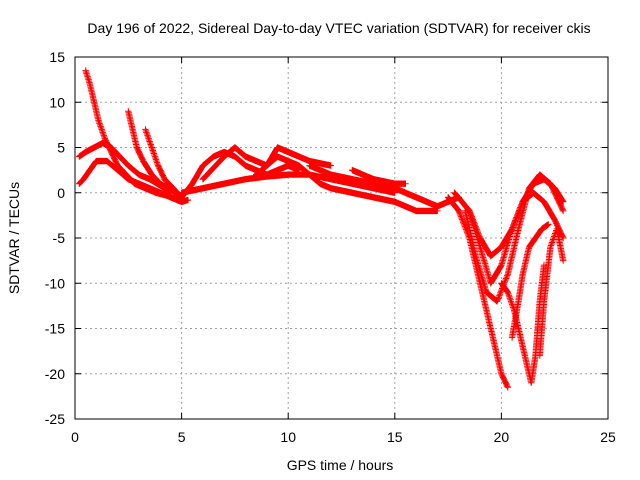 This screenshot has width=640, height=480. What do you see at coordinates (608, 437) in the screenshot?
I see `x-tick-label: 25` at bounding box center [608, 437].